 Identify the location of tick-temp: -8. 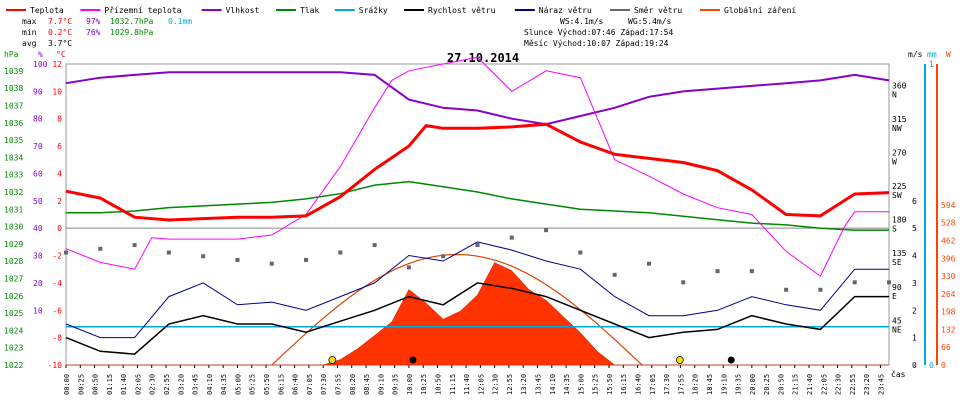
(57, 338).